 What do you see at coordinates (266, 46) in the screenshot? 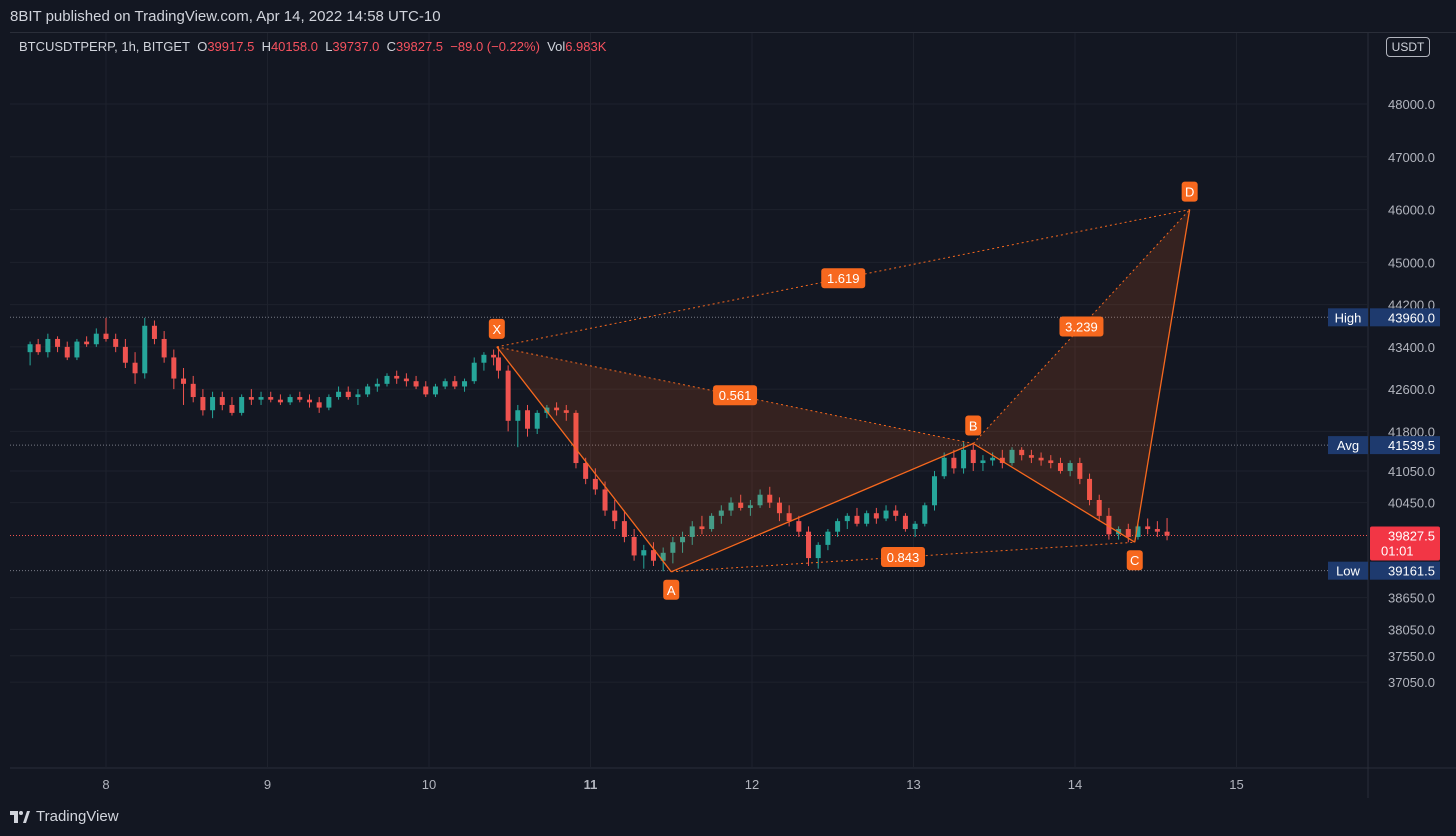
I see `legend-high-label: H` at bounding box center [266, 46].